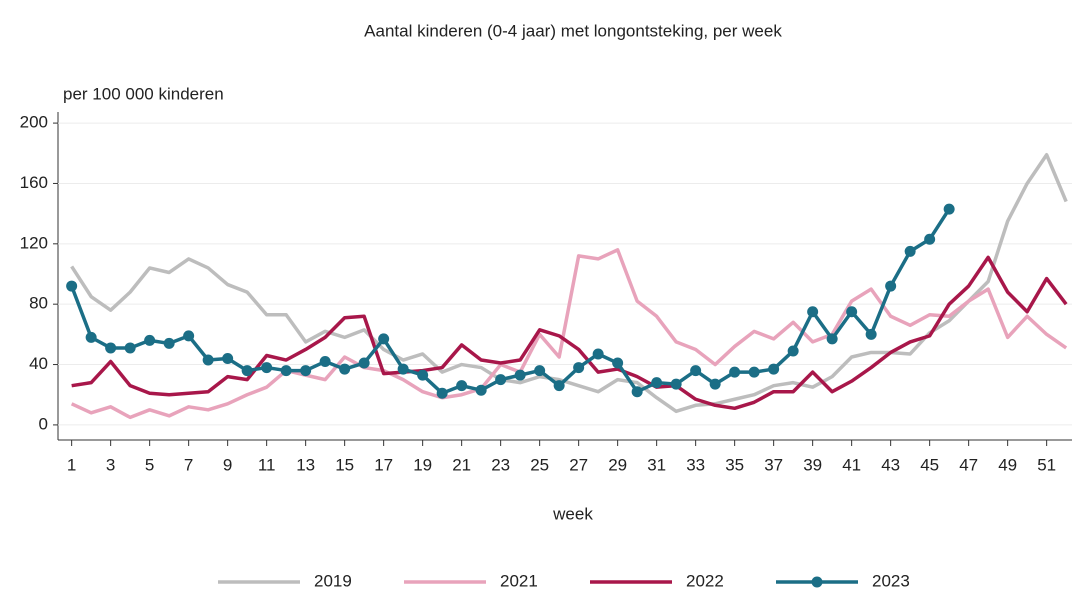  What do you see at coordinates (143, 93) in the screenshot?
I see `y-axis-label: per 100 000 kinderen` at bounding box center [143, 93].